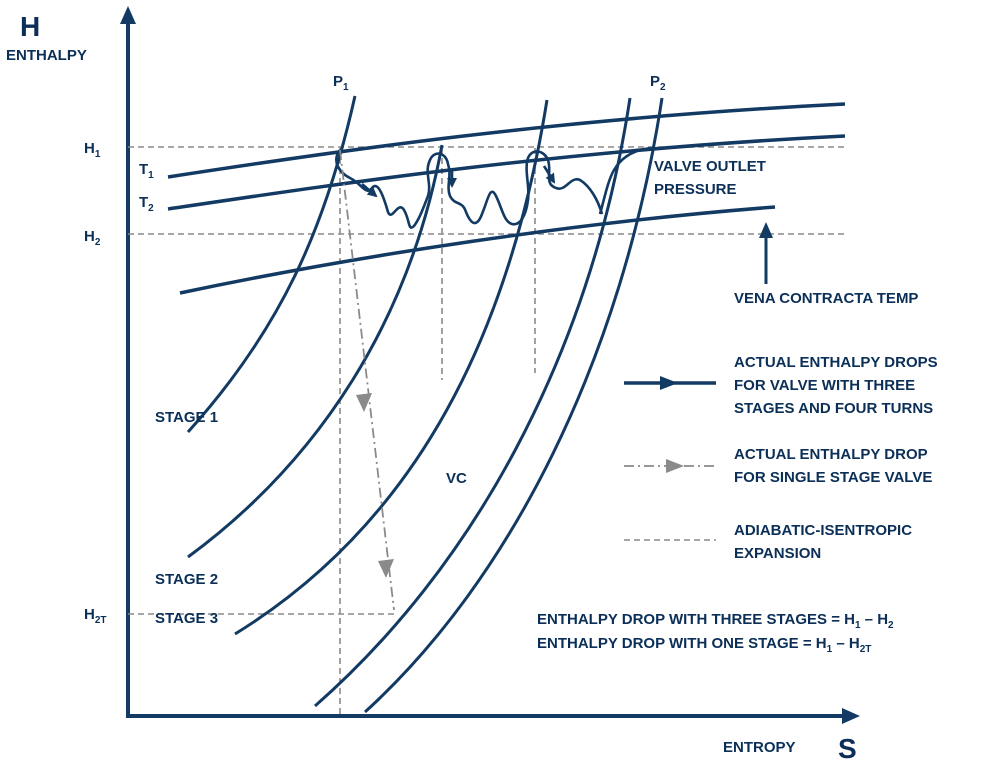 The height and width of the screenshot is (767, 1006). I want to click on valve-outlet-label-line1: VALVE OUTLET, so click(710, 166).